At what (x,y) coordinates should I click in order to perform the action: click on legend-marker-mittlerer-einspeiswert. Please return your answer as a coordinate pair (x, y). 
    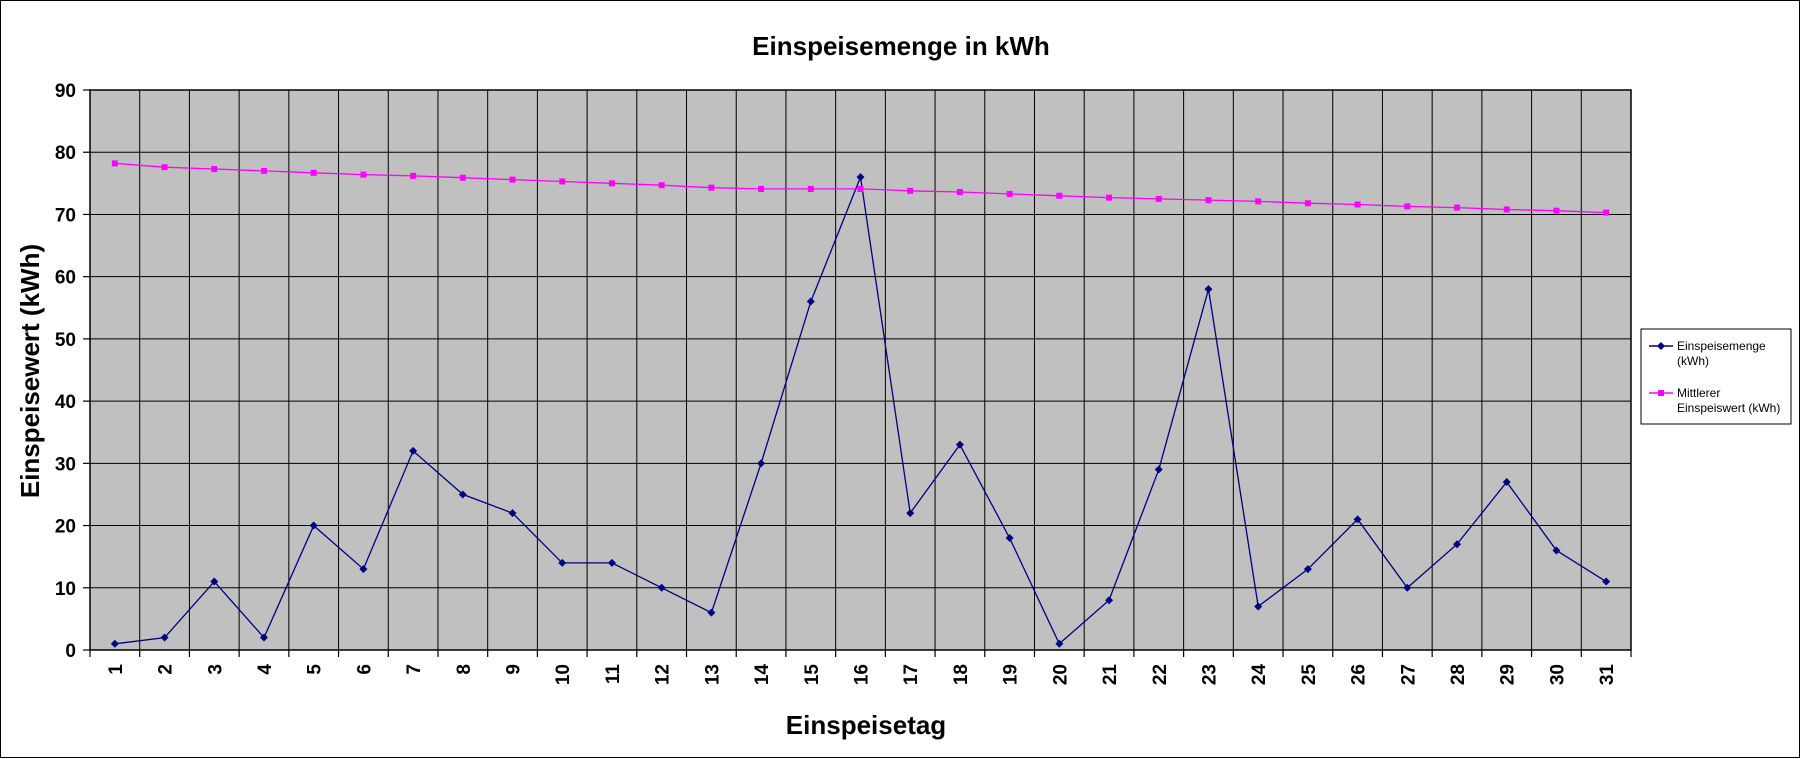
    Looking at the image, I should click on (1661, 393).